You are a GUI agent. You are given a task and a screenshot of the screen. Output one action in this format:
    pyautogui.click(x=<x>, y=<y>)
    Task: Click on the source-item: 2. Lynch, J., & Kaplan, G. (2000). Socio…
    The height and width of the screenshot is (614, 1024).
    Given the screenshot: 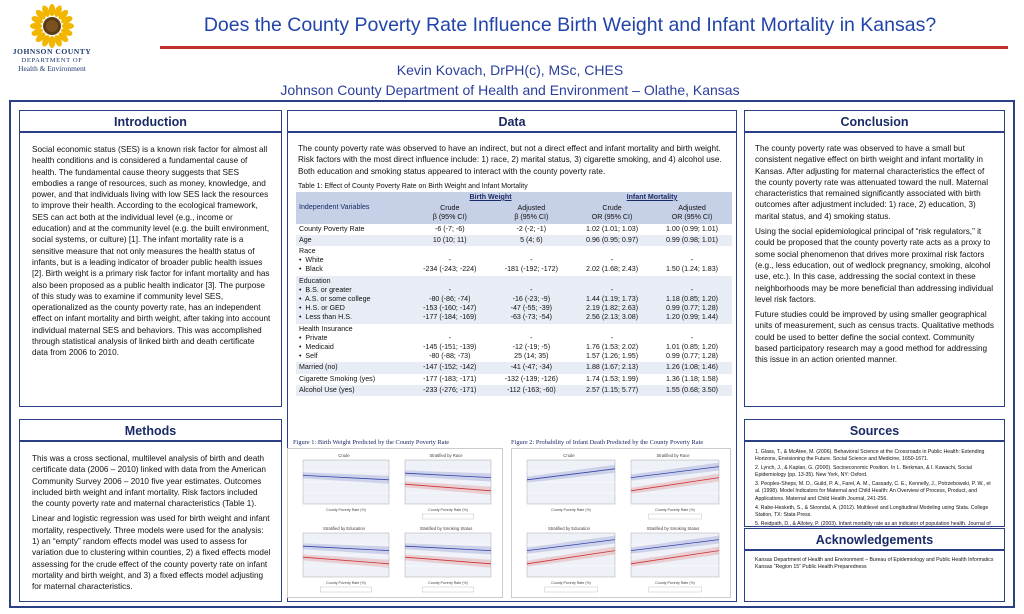 What is the action you would take?
    pyautogui.click(x=863, y=472)
    